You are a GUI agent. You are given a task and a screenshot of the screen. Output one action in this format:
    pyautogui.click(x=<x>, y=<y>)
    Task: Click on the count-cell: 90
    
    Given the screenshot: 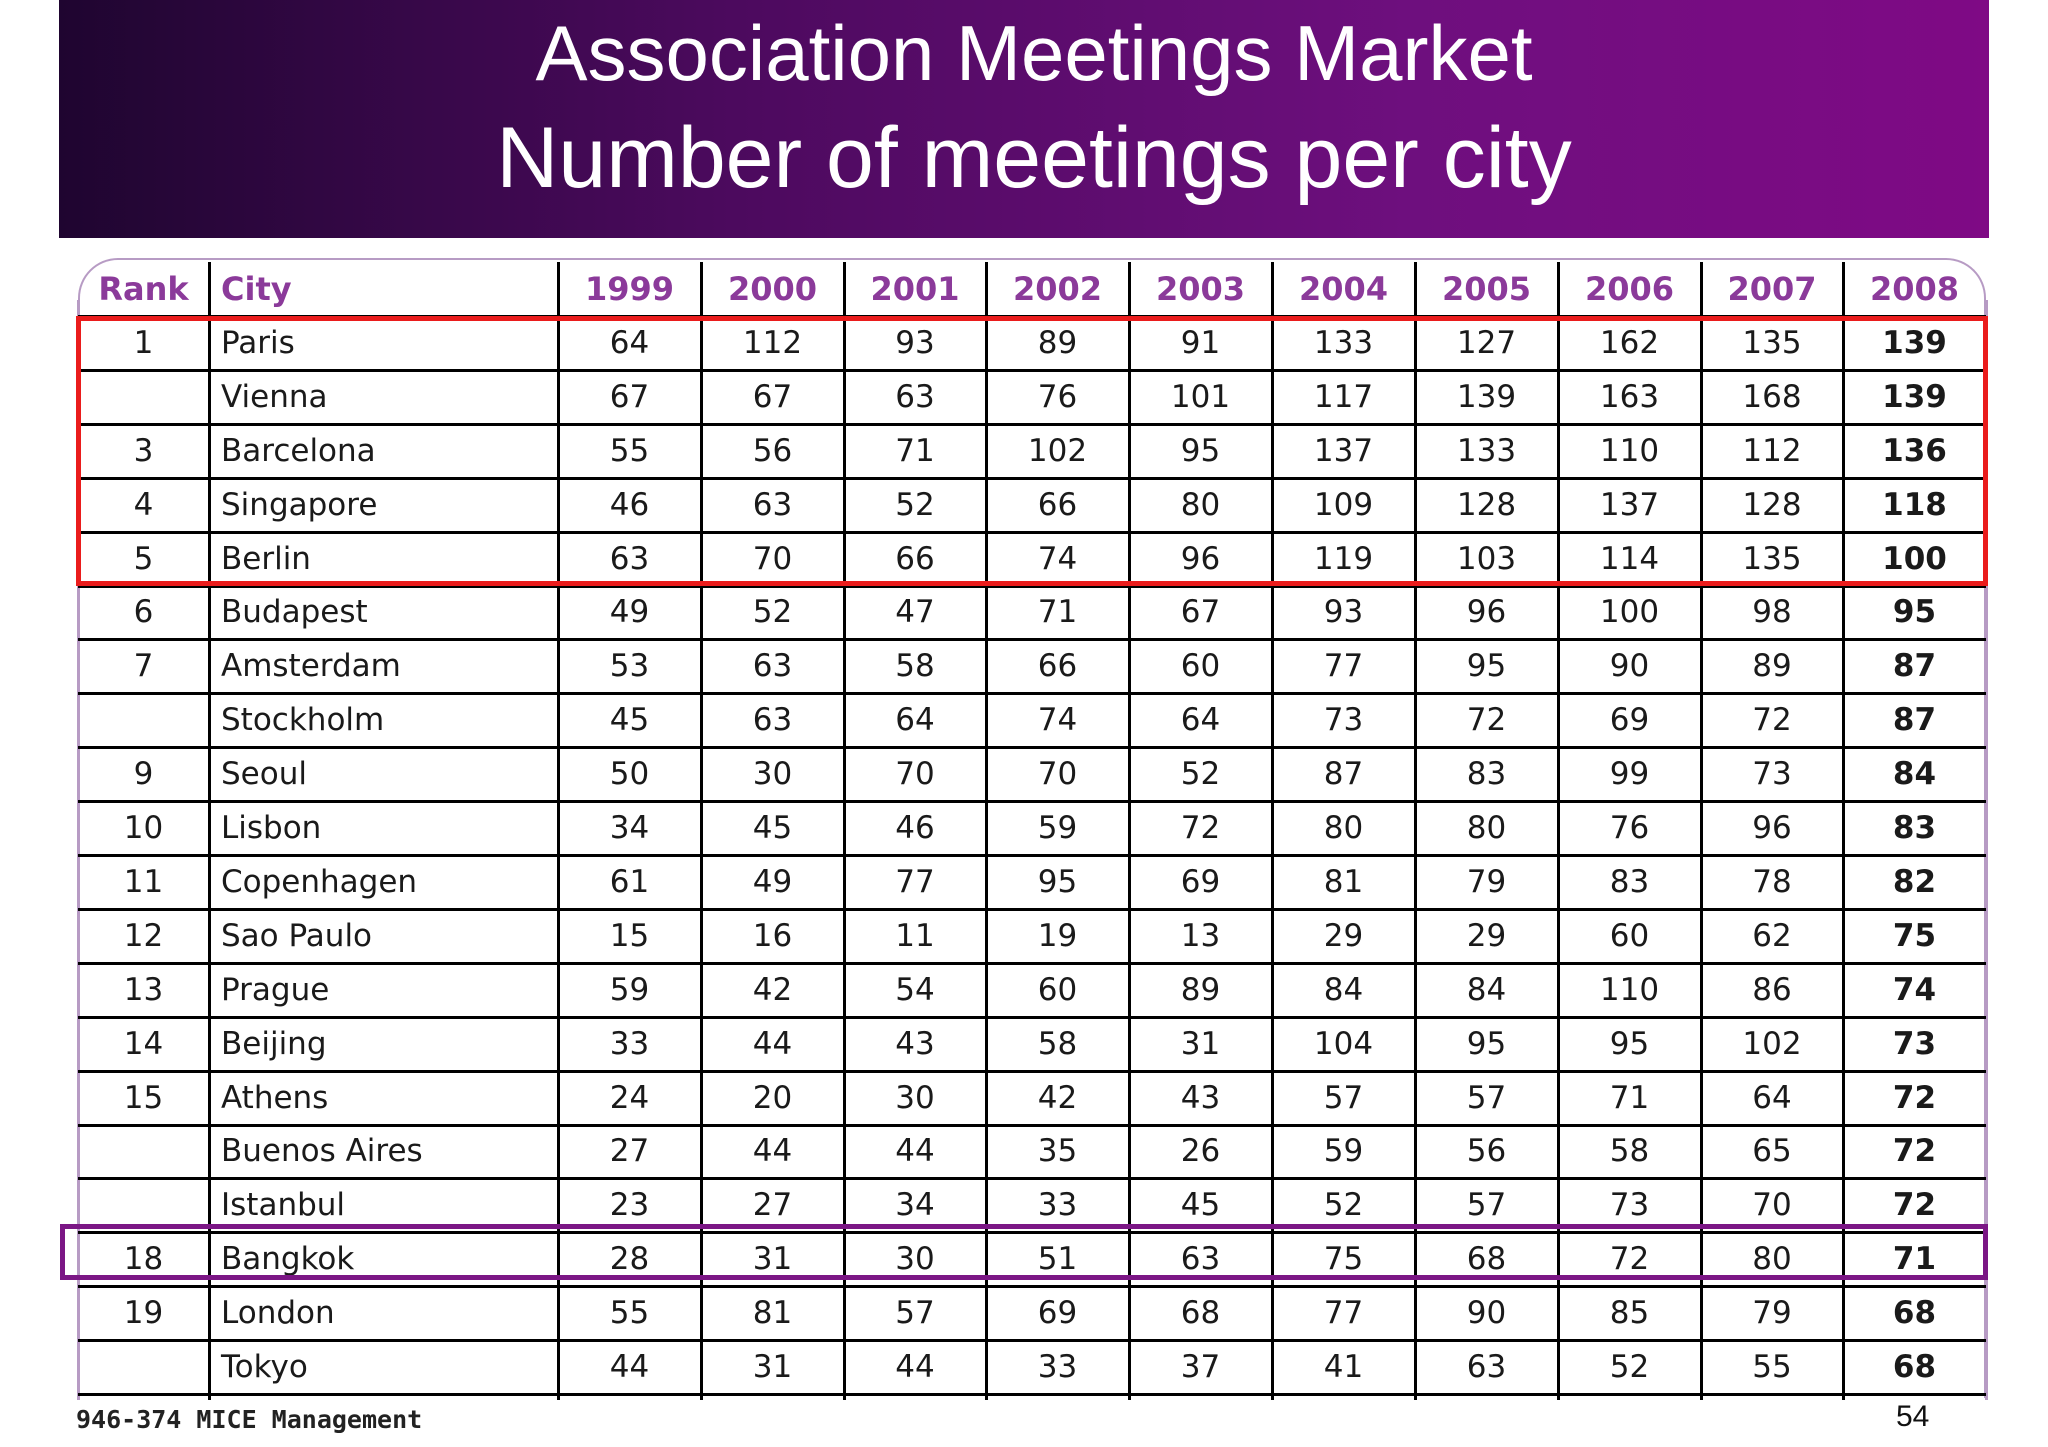 What is the action you would take?
    pyautogui.click(x=1629, y=666)
    